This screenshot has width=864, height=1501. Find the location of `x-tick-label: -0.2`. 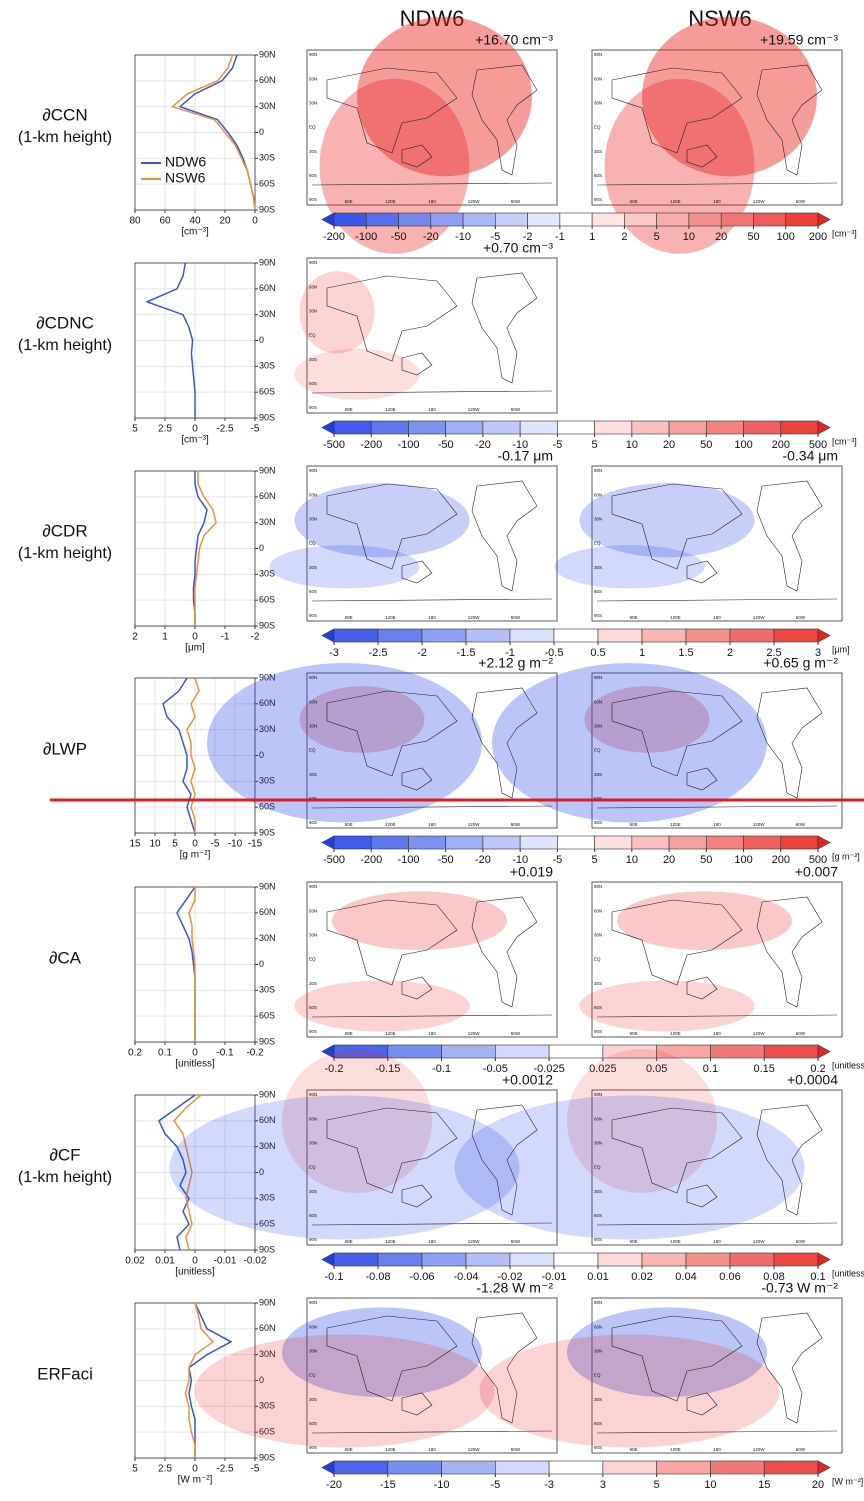

x-tick-label: -0.2 is located at coordinates (255, 1053).